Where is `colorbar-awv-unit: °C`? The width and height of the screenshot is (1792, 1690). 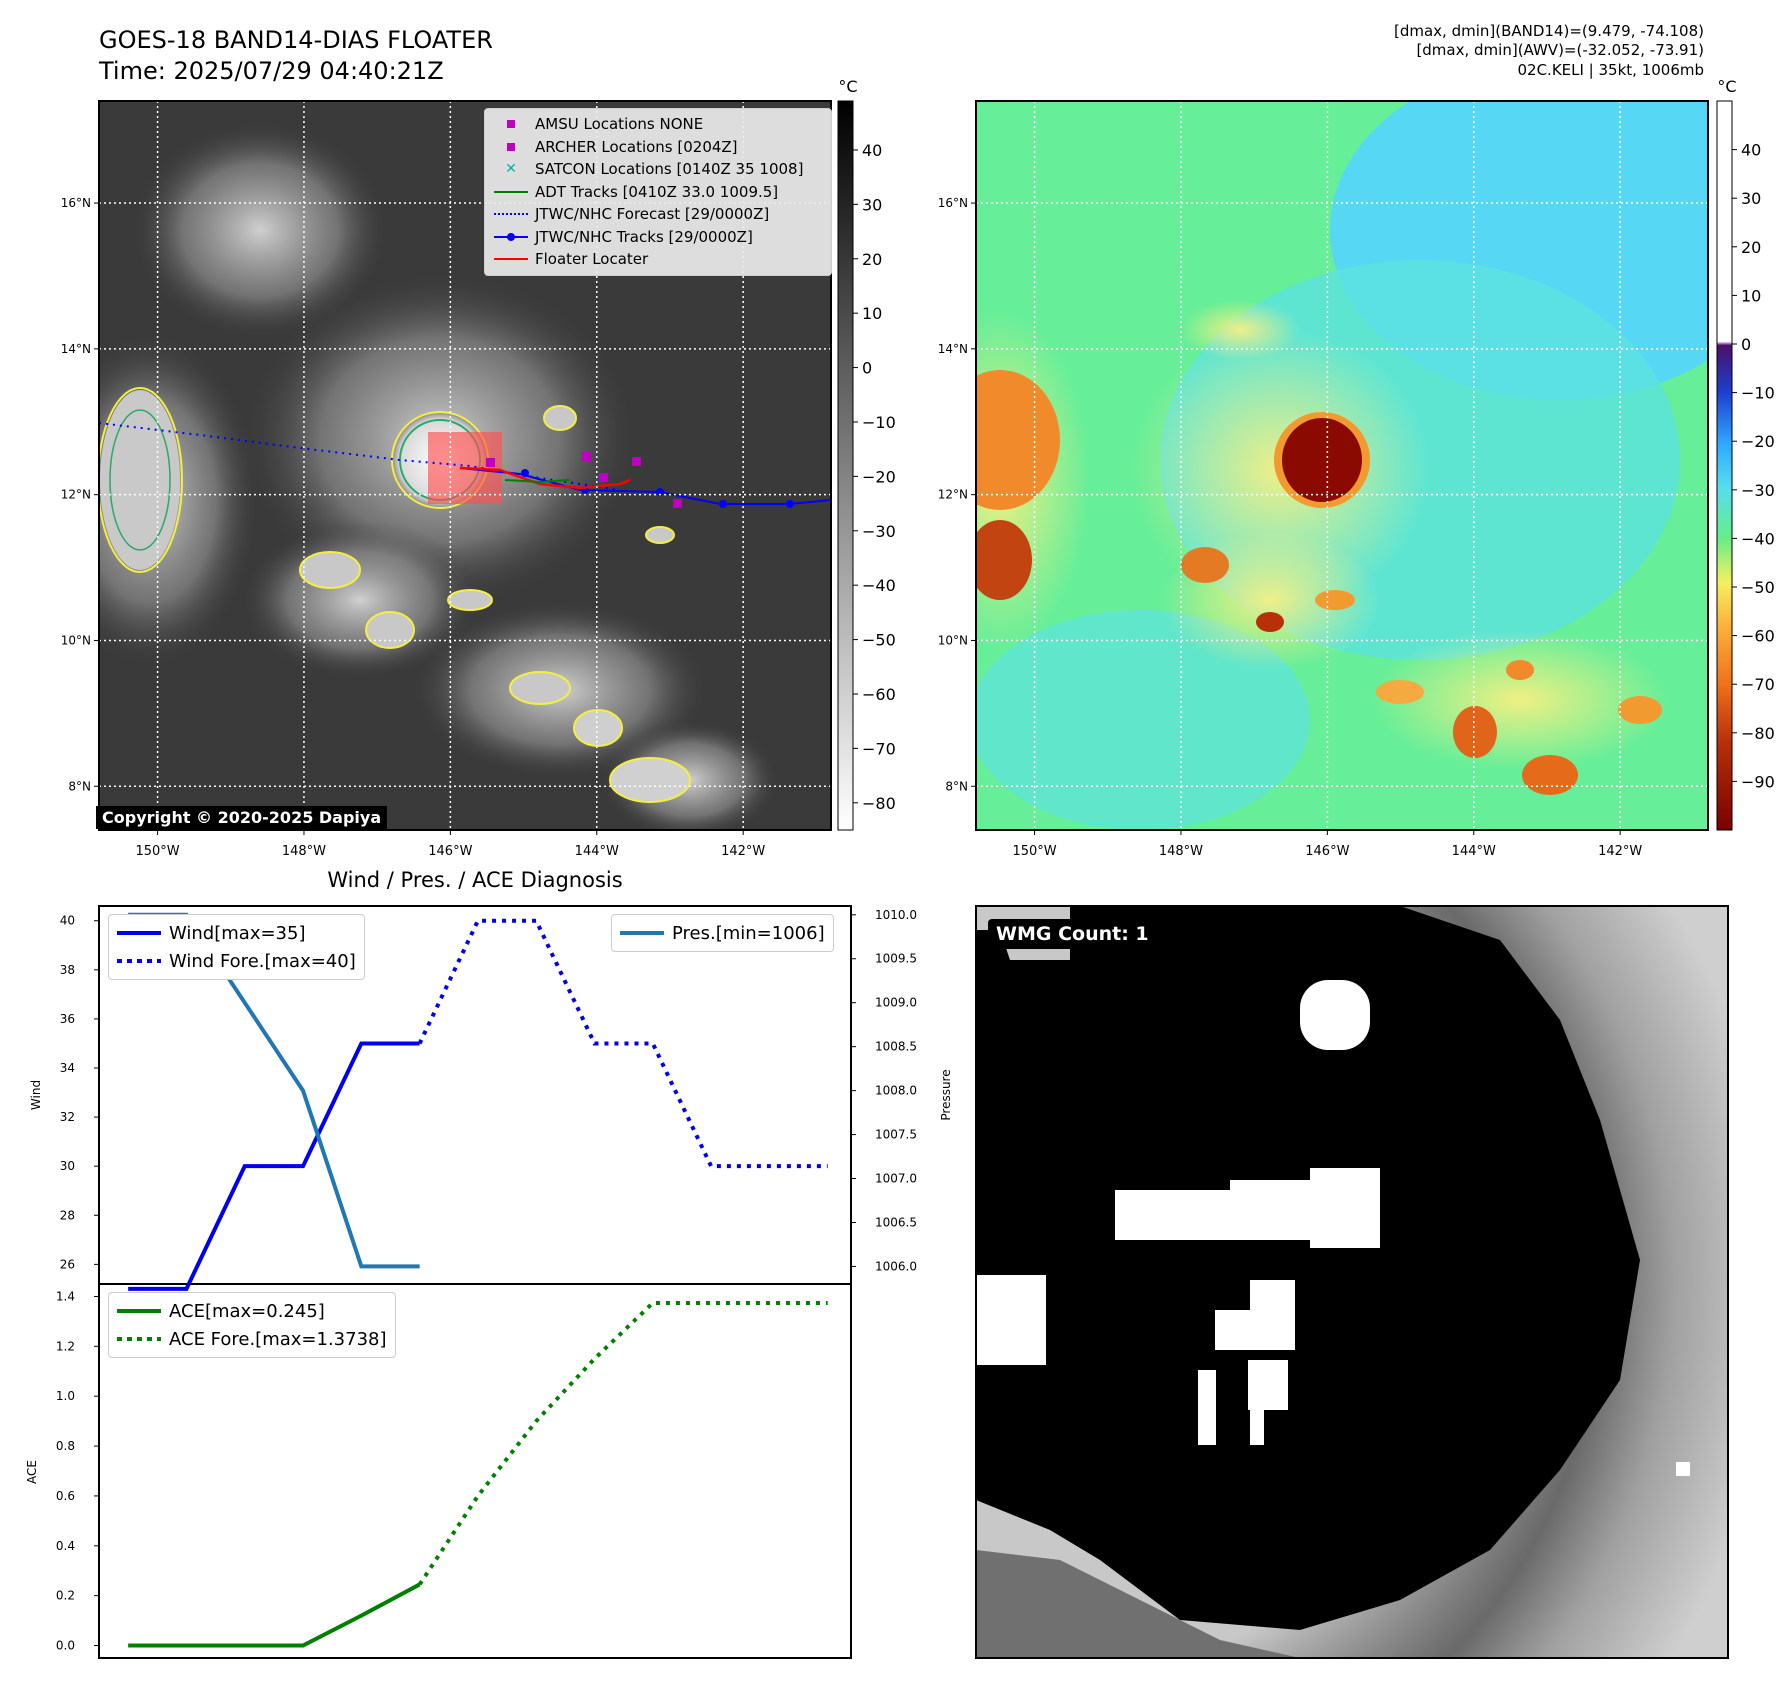 colorbar-awv-unit: °C is located at coordinates (1726, 86).